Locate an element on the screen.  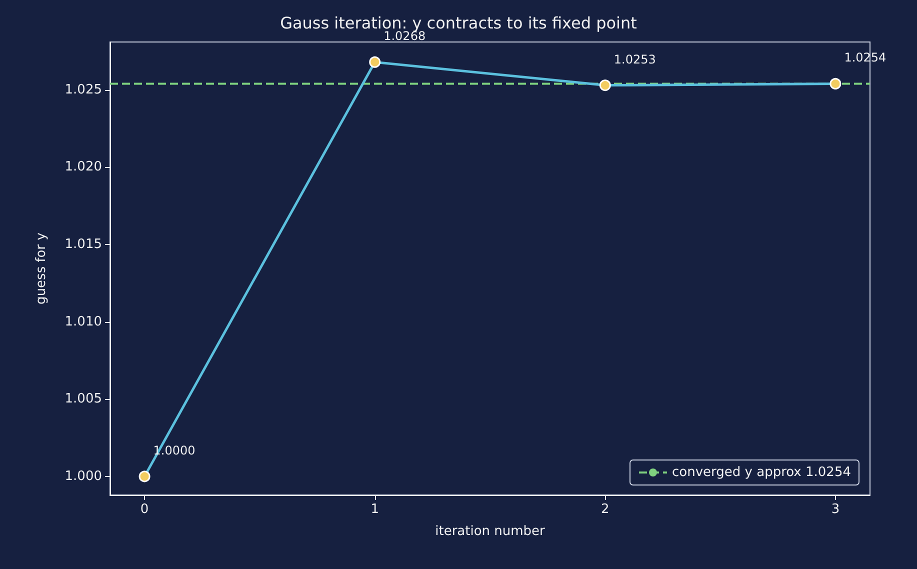
y-tick-label: 1.020 is located at coordinates (83, 167).